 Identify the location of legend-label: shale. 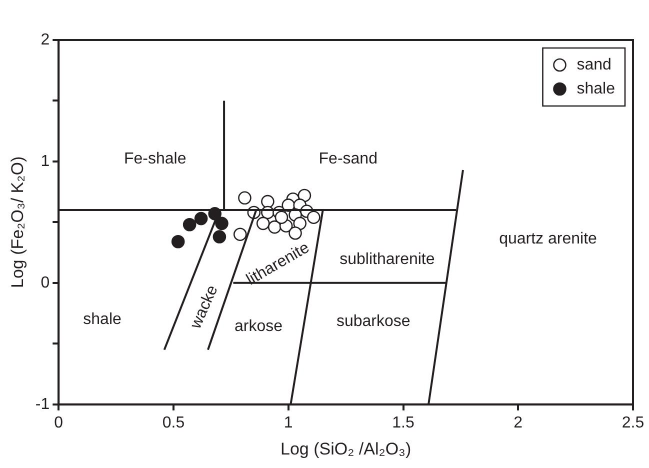
(596, 89).